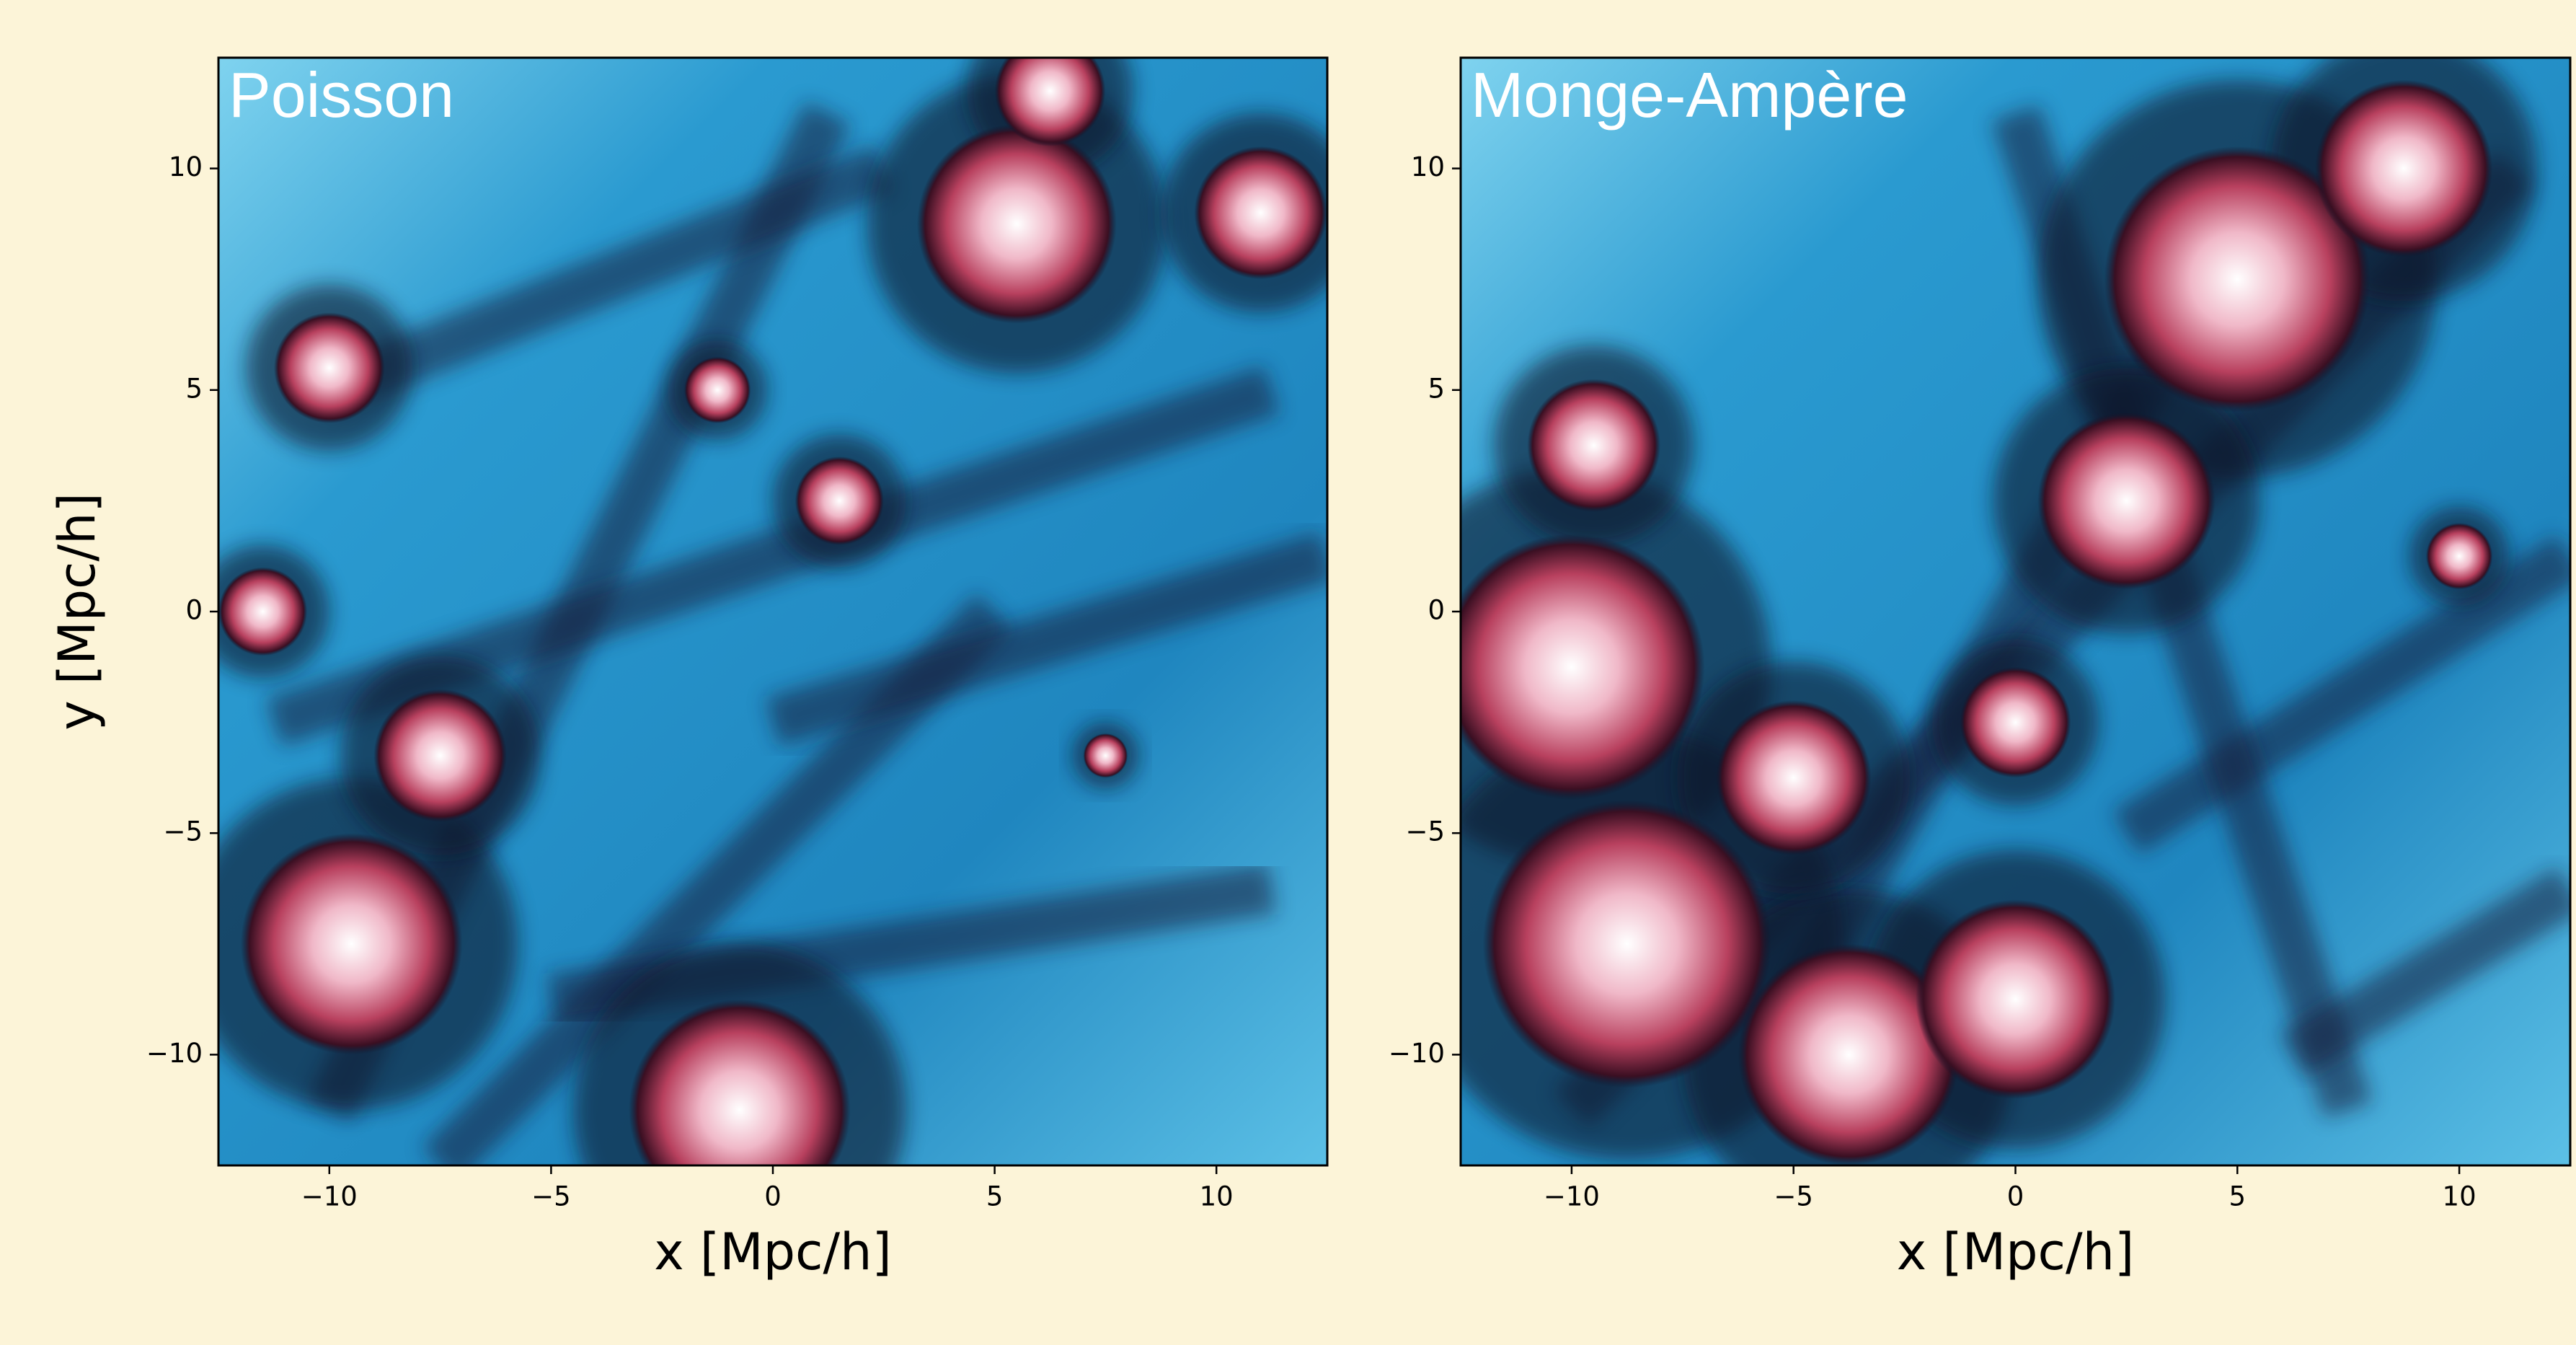 The height and width of the screenshot is (1345, 2576). What do you see at coordinates (1689, 95) in the screenshot?
I see `panel-title: Monge-Ampère` at bounding box center [1689, 95].